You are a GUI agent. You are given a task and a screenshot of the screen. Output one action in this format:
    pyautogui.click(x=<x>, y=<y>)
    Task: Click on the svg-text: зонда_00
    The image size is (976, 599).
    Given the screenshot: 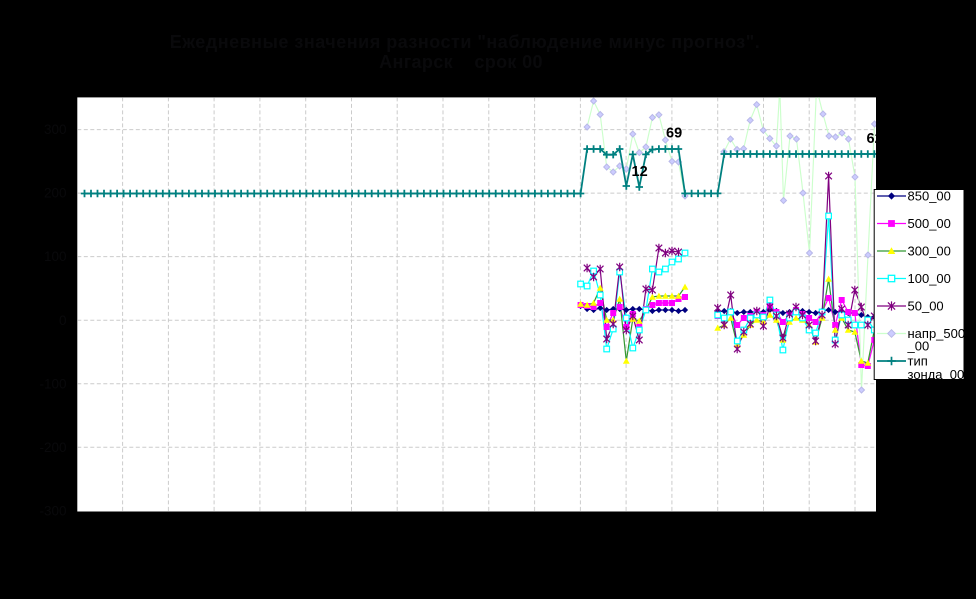 What is the action you would take?
    pyautogui.click(x=936, y=374)
    